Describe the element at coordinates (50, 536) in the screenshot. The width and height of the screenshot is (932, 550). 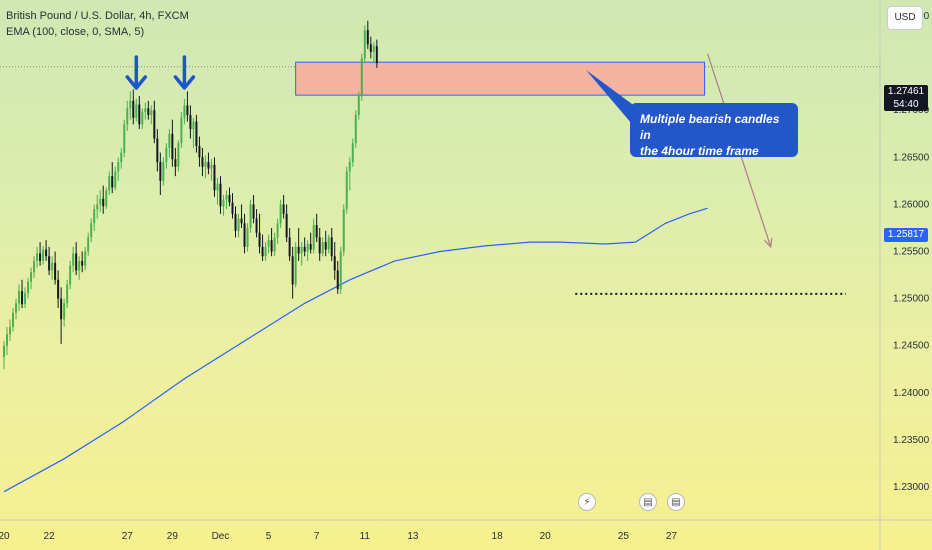
I see `time-tick-label: 22` at that location.